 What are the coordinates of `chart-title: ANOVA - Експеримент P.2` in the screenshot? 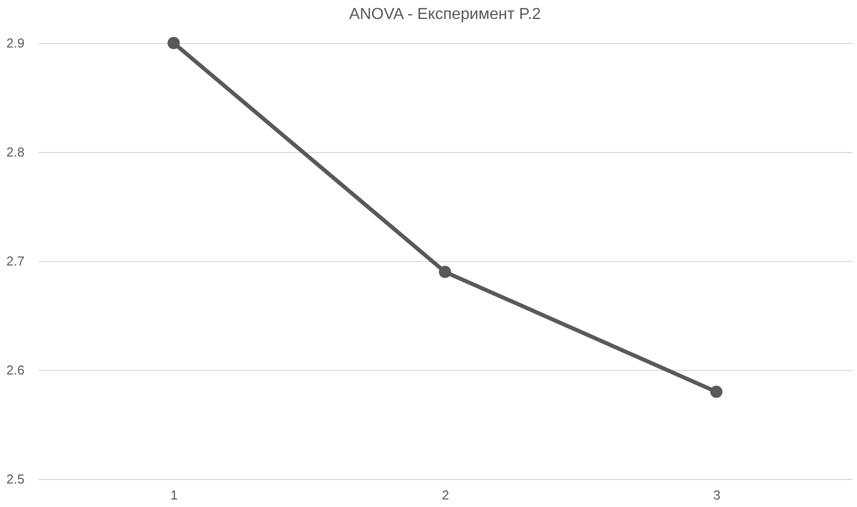 It's located at (445, 14).